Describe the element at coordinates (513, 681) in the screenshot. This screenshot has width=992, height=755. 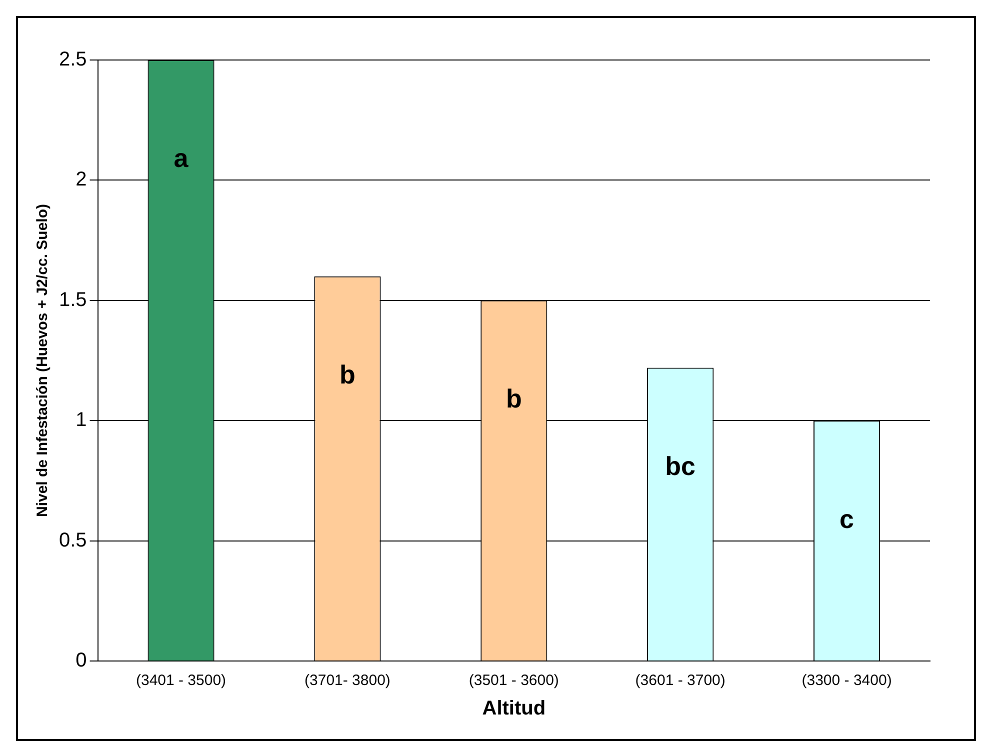
I see `x-tick-label: (3501 - 3600)` at that location.